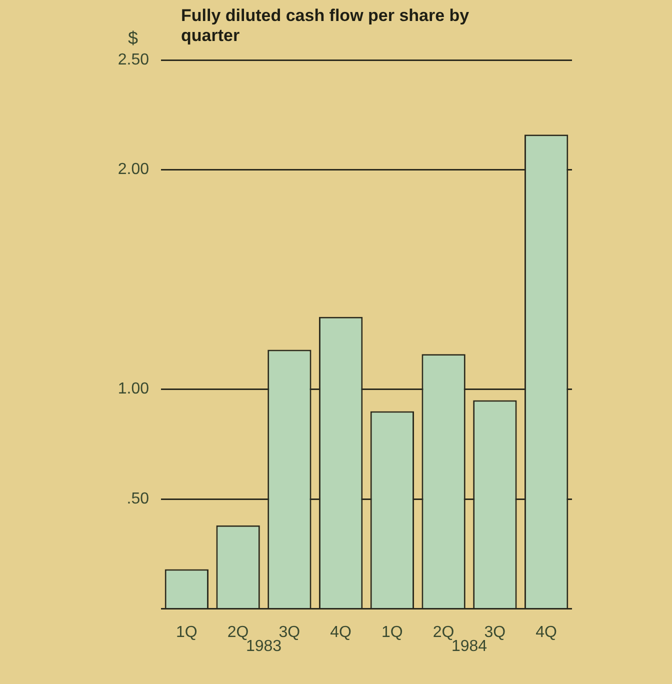  I want to click on y-axis-title: $, so click(133, 38).